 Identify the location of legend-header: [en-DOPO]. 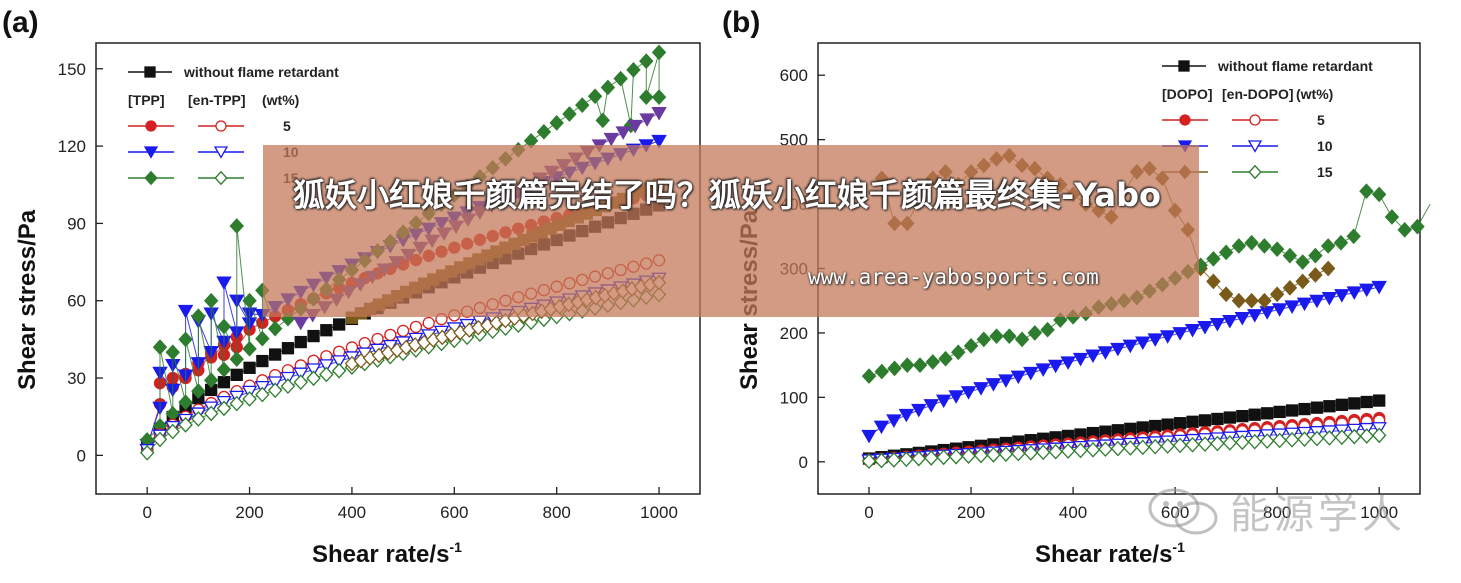
(1258, 94).